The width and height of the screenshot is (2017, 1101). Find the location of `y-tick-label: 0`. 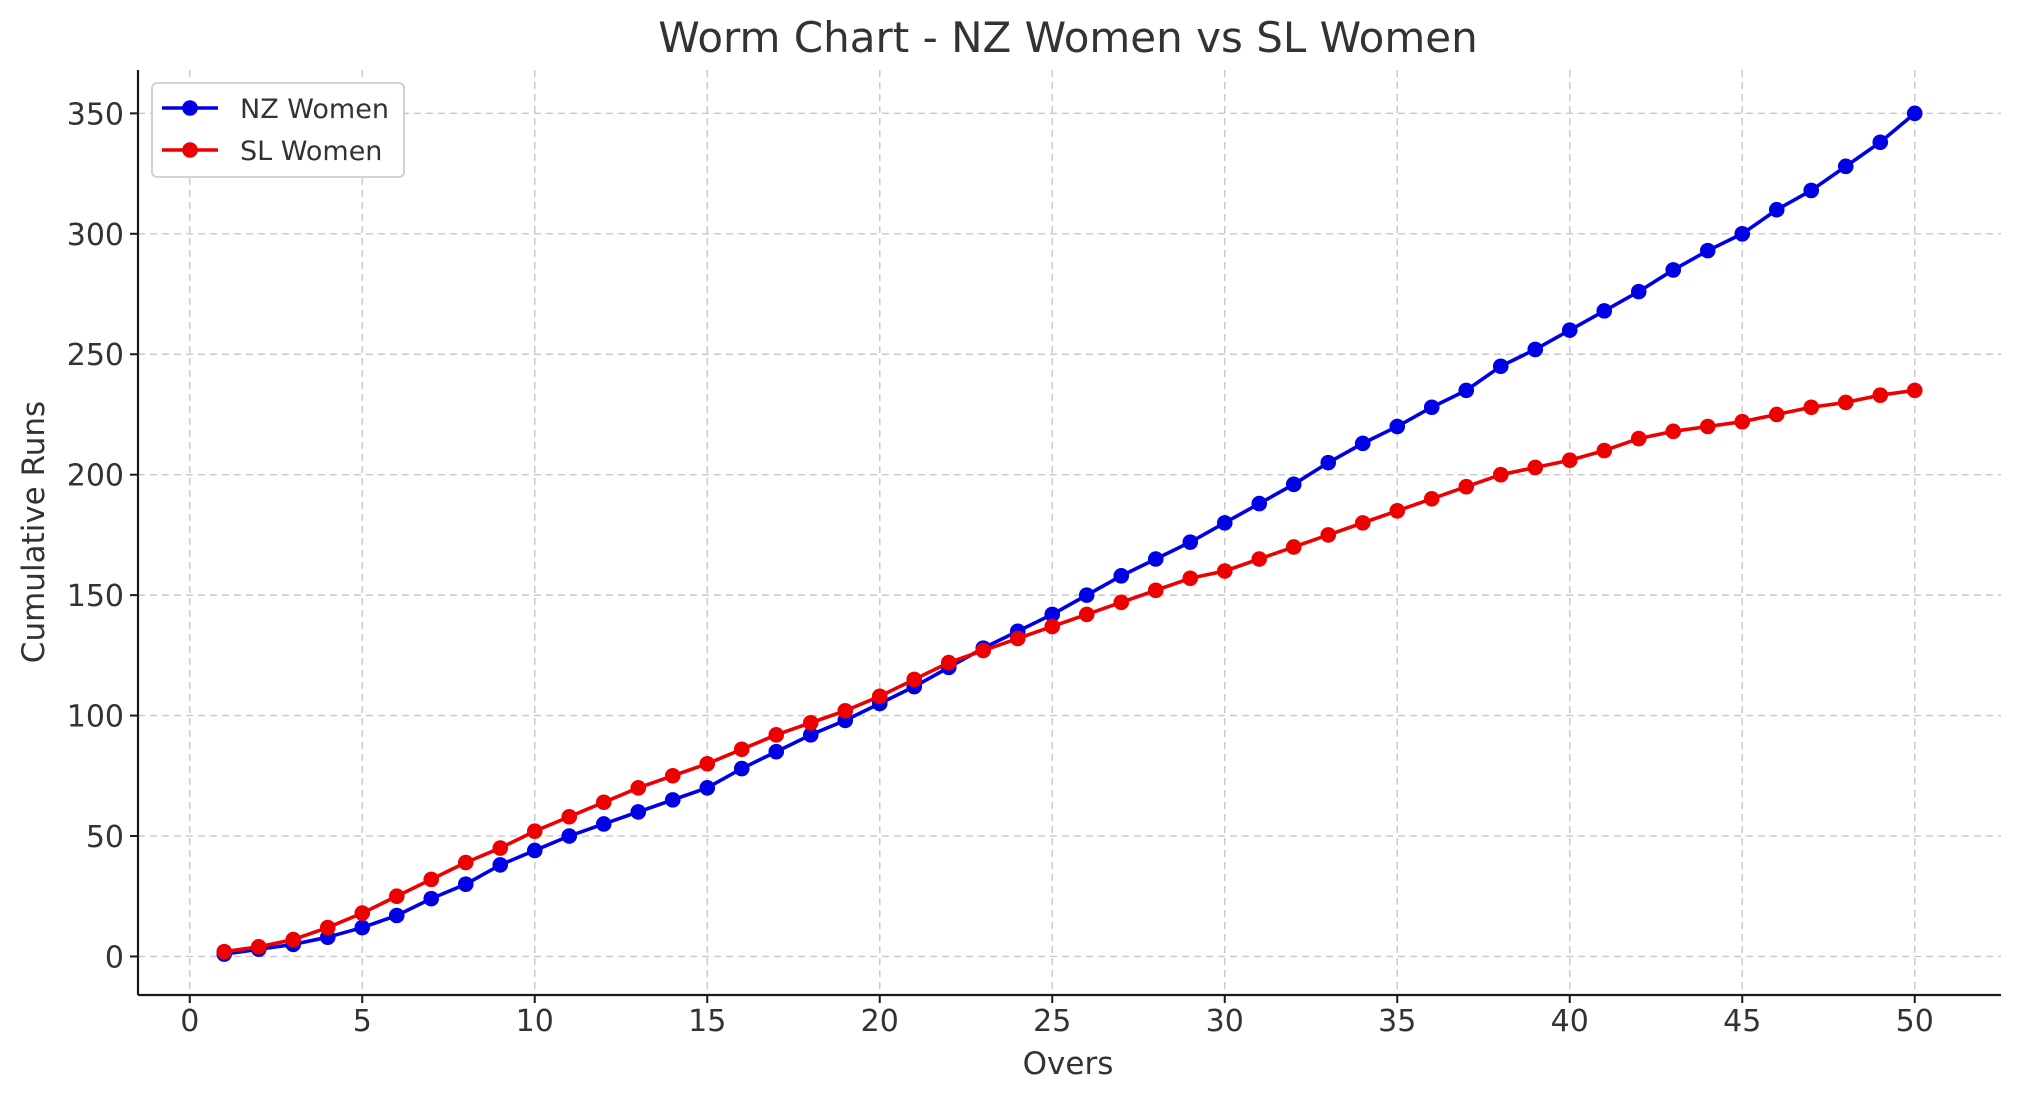

y-tick-label: 0 is located at coordinates (114, 957).